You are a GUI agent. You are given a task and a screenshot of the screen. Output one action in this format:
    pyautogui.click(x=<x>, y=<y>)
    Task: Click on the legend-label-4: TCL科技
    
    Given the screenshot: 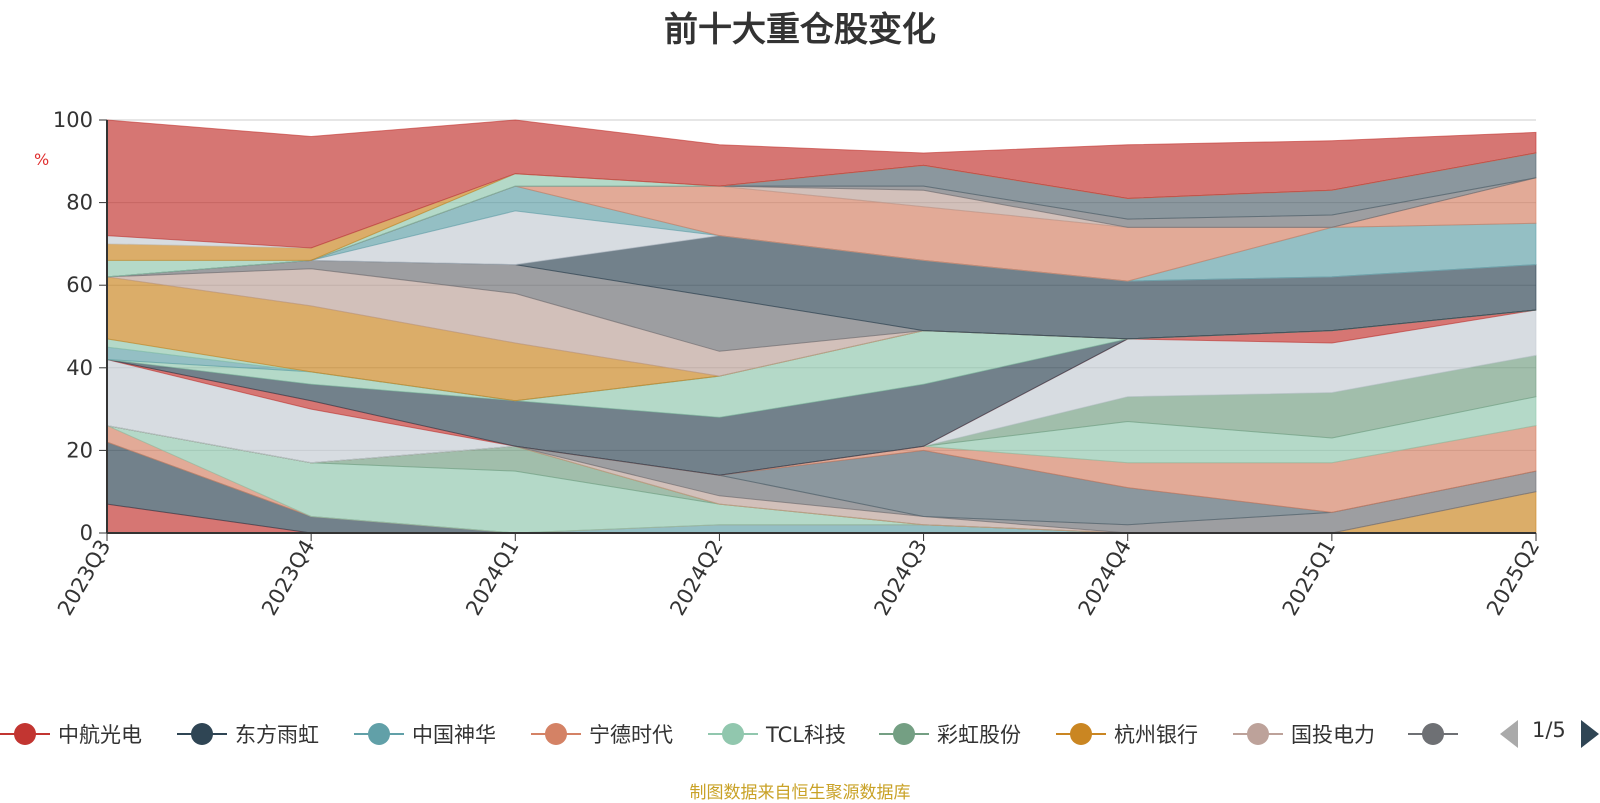 What is the action you would take?
    pyautogui.click(x=806, y=735)
    